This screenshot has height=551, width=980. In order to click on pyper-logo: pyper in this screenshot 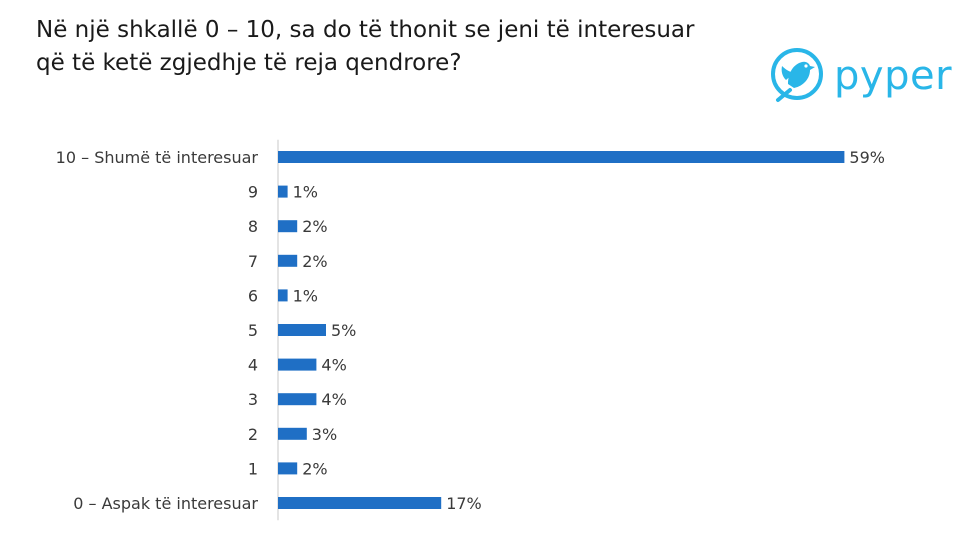, I will do `click(860, 76)`.